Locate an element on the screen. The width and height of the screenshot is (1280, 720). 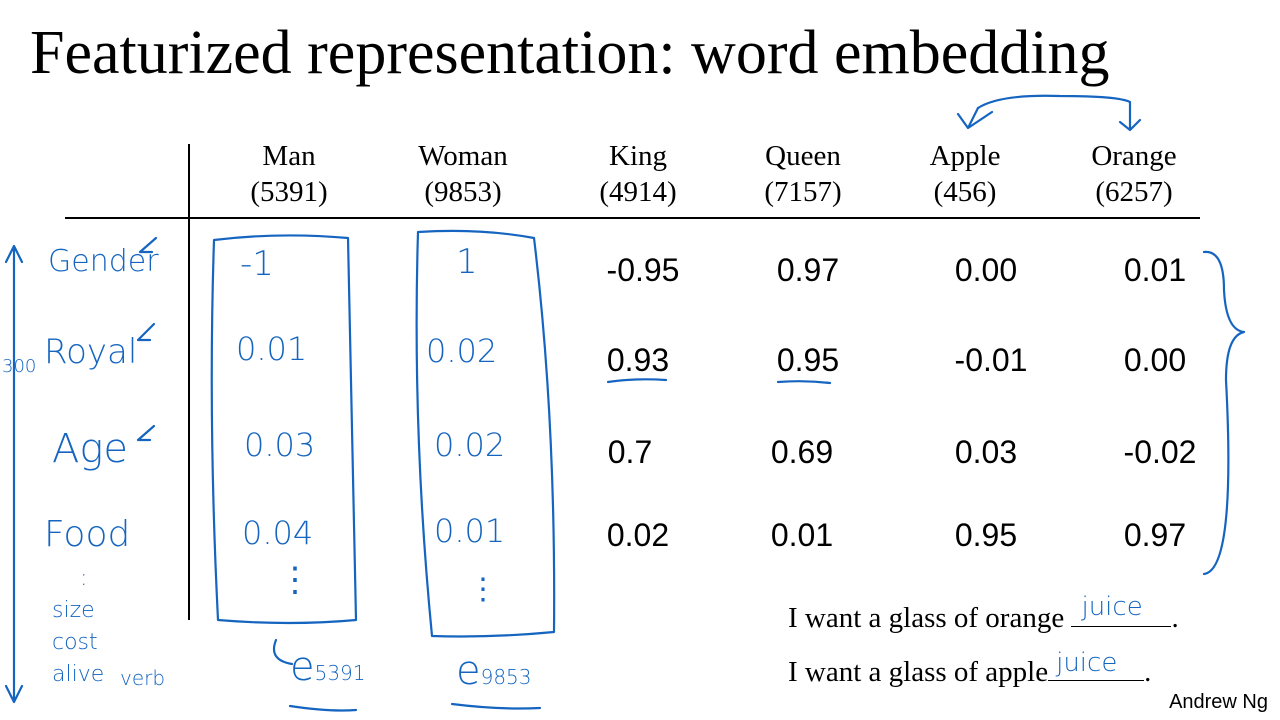
column-word: Apple is located at coordinates (965, 156).